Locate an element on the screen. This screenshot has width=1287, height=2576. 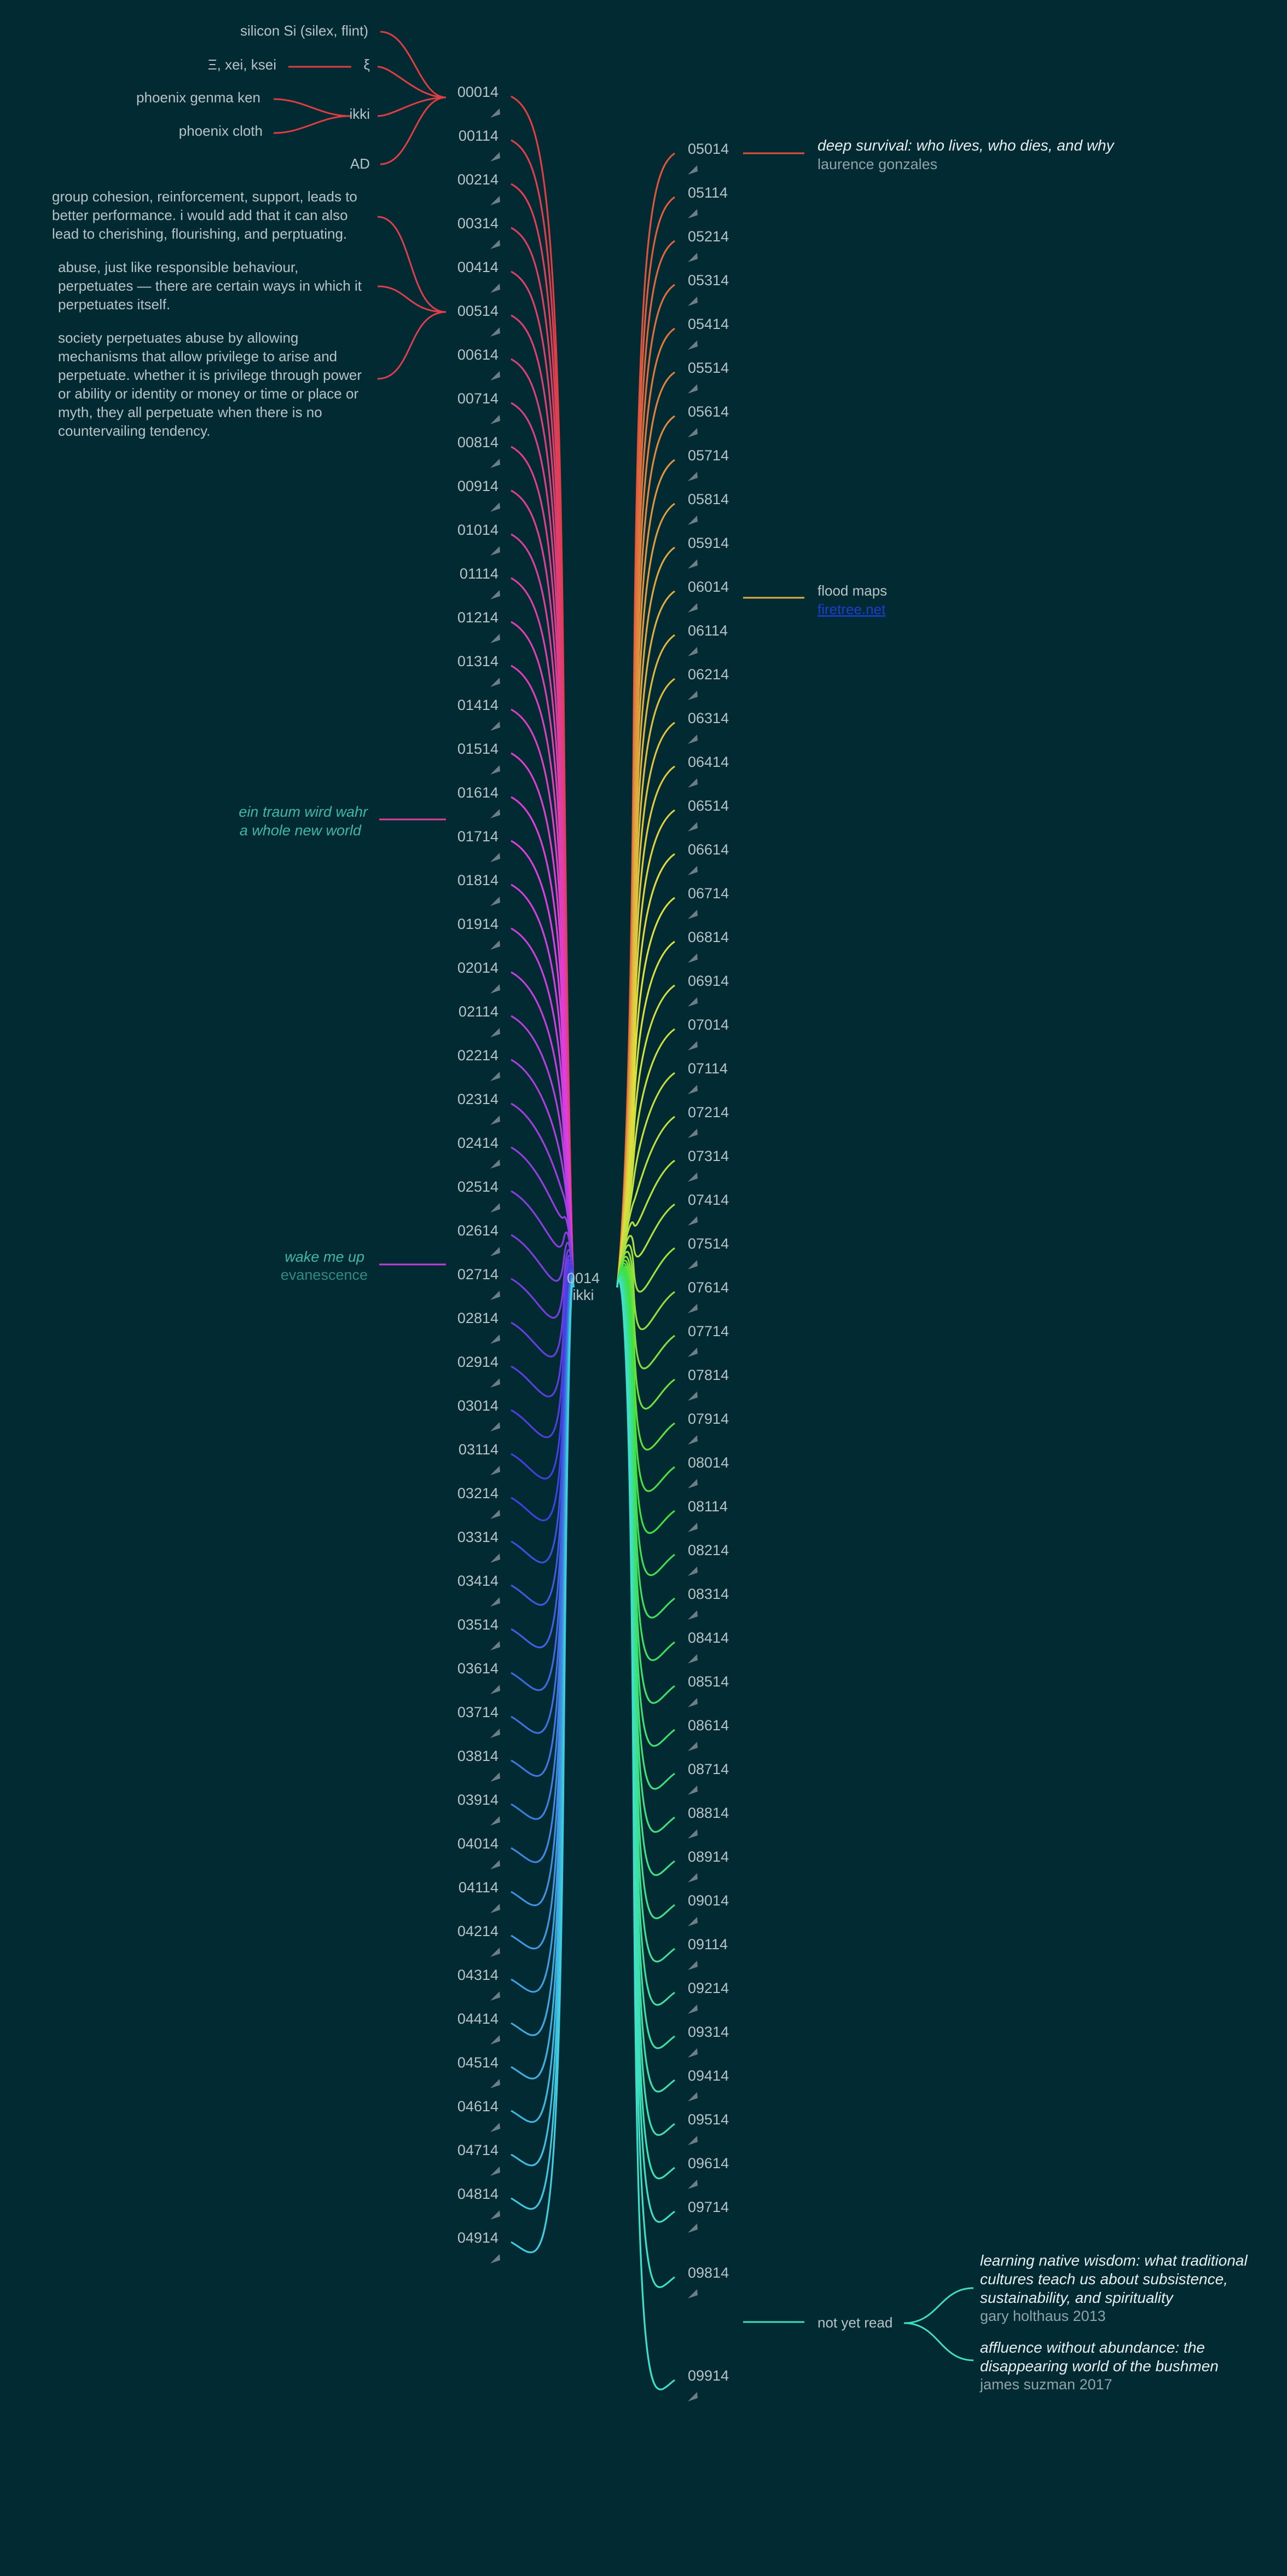
node-01314: 01314 is located at coordinates (478, 661).